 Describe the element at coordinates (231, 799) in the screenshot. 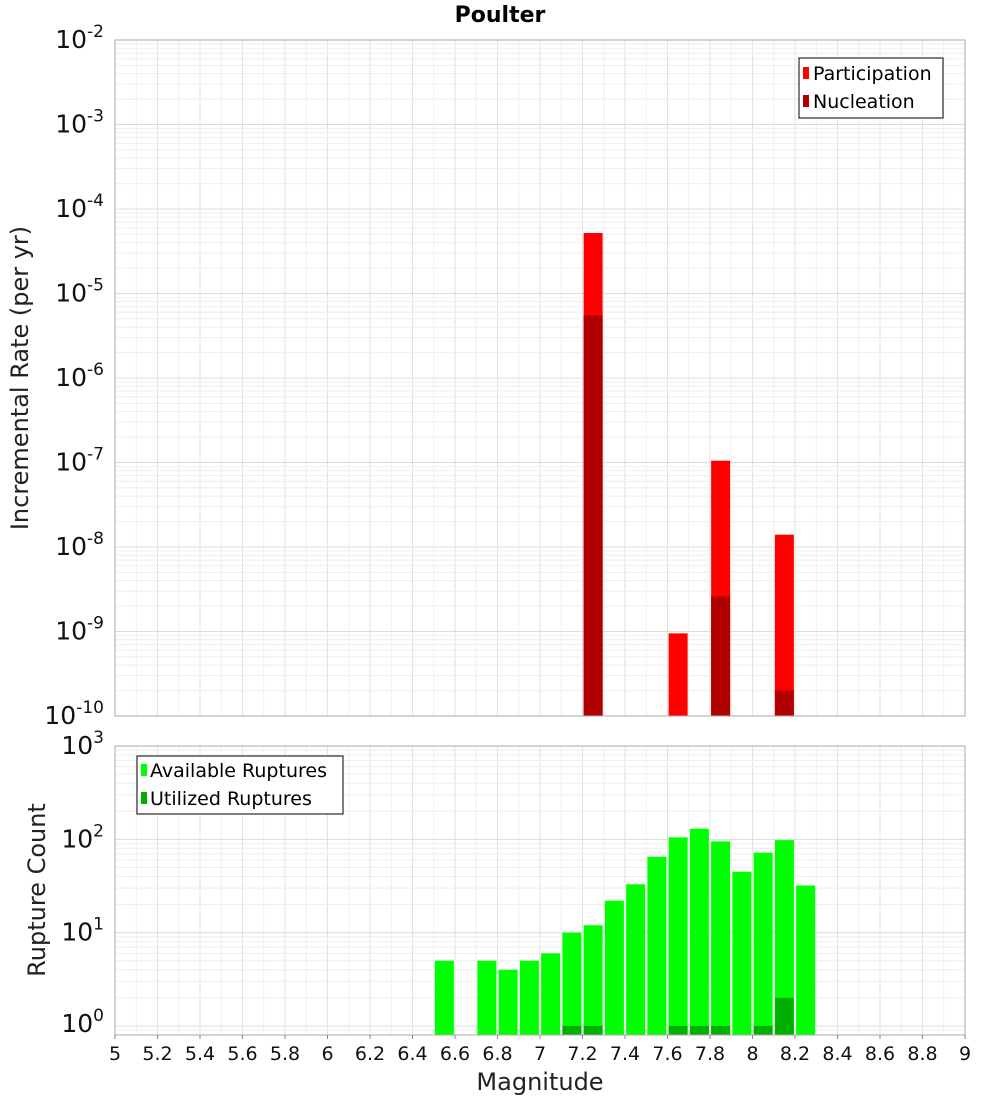

I see `legend-label-utilized: Utilized Ruptures` at that location.